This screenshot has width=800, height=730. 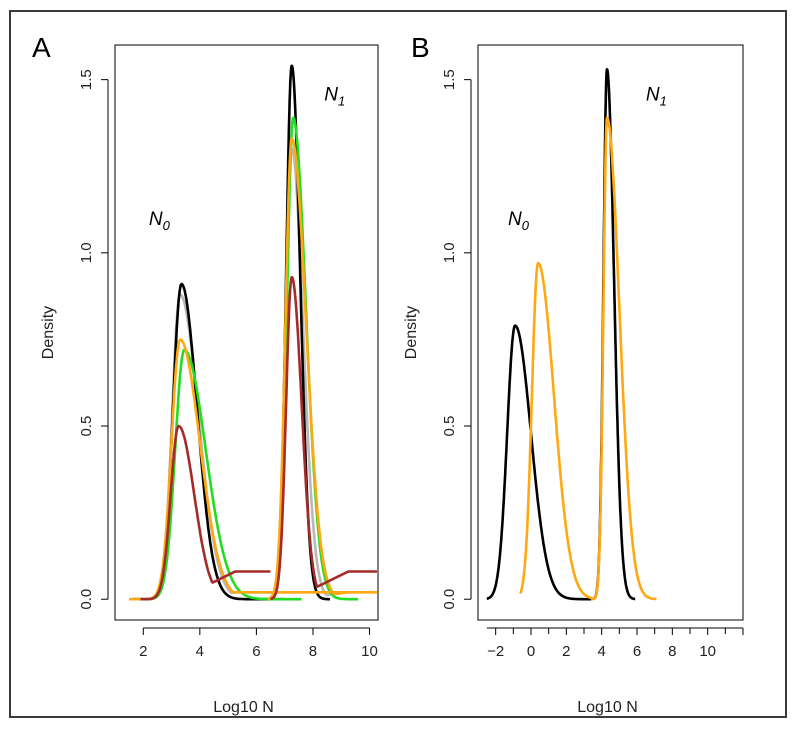 I want to click on panel-letter-a: A, so click(x=41, y=47).